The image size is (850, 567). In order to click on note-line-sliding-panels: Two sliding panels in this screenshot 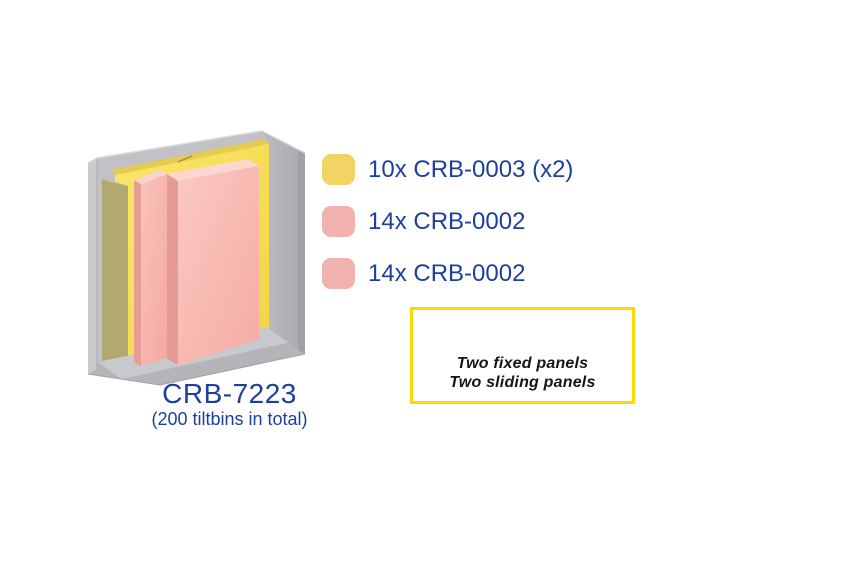, I will do `click(522, 382)`.